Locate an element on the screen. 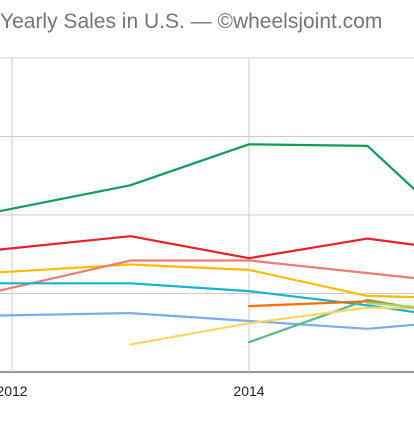  x-axis-ticks: 2012201420162018 is located at coordinates (132, 391).